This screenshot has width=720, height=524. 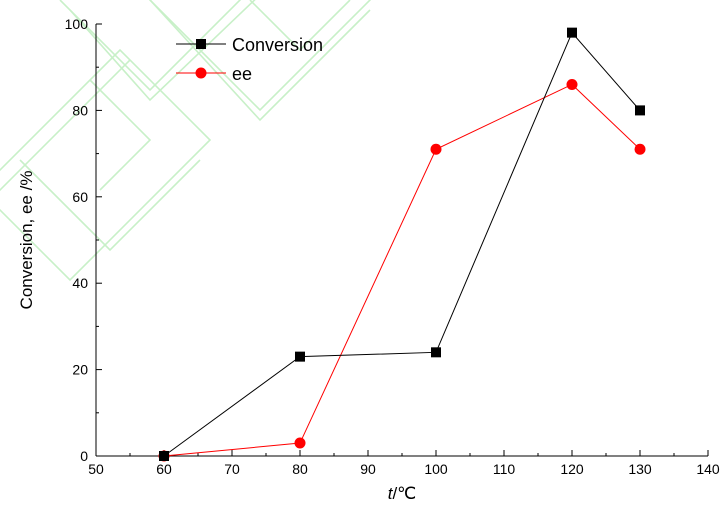 I want to click on legend: Conversion ee, so click(x=249, y=59).